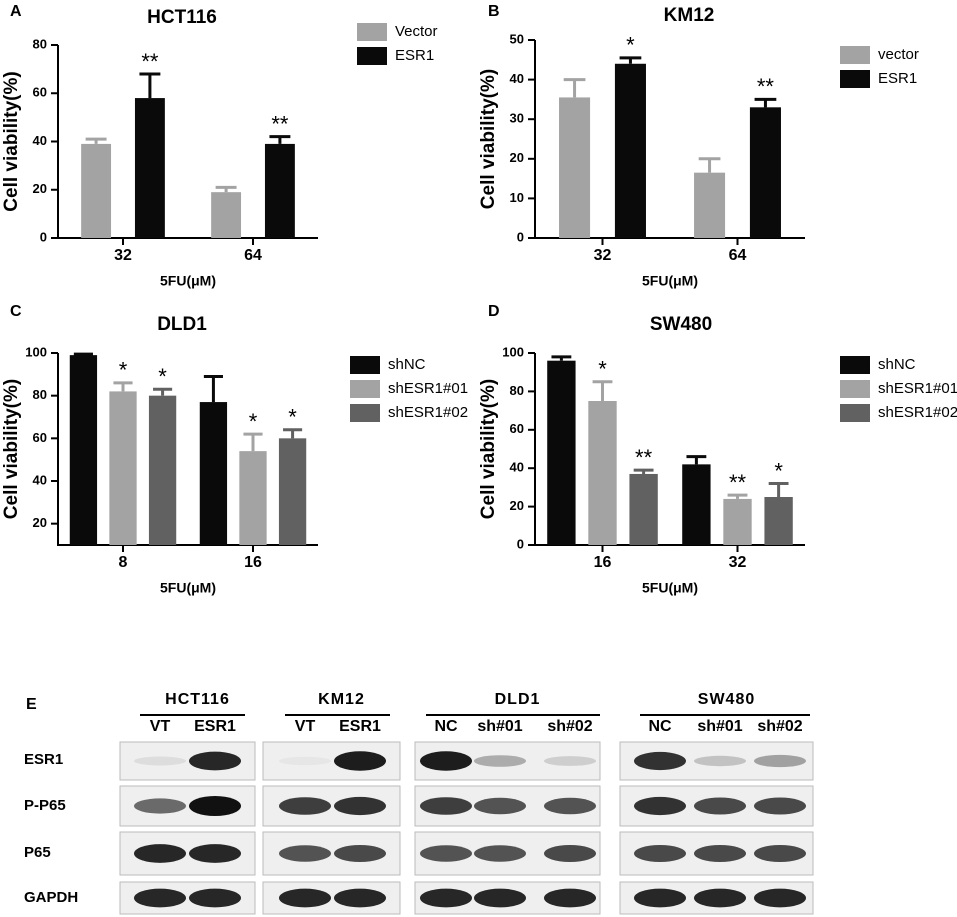 Image resolution: width=957 pixels, height=917 pixels. I want to click on legend-label: vector, so click(898, 54).